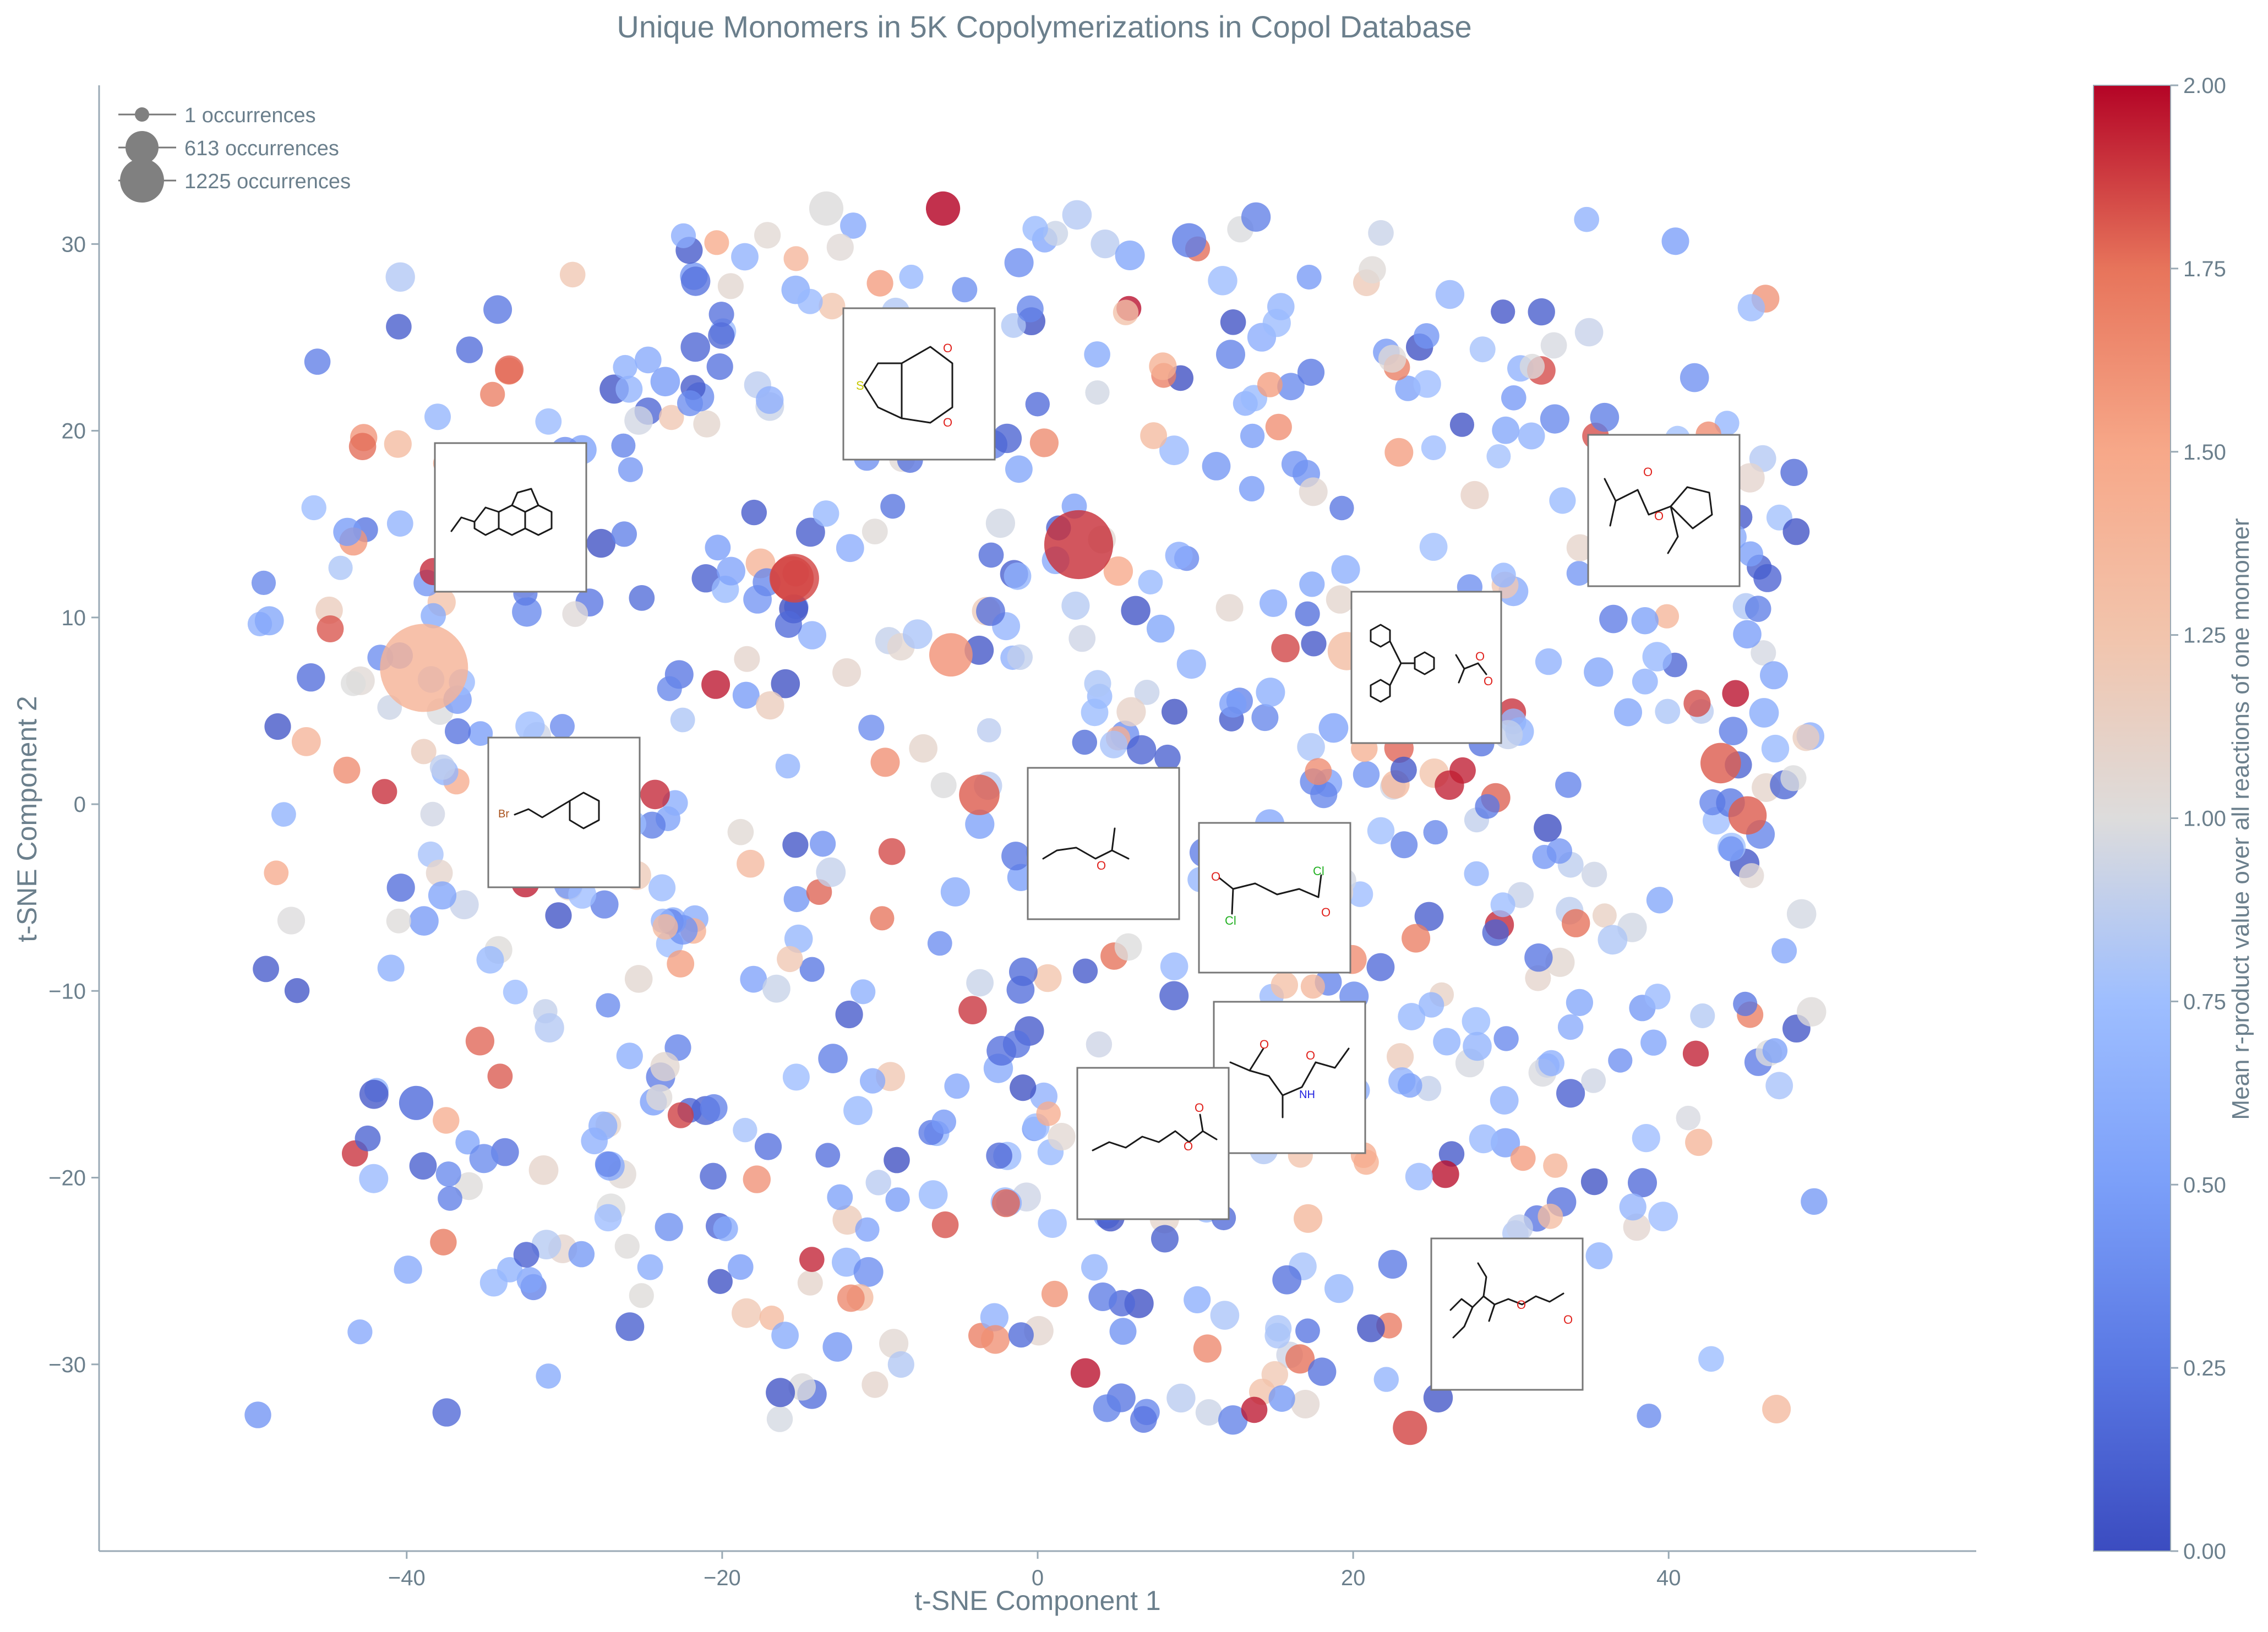 This screenshot has height=1632, width=2268. I want to click on y-tick-label: 30, so click(74, 244).